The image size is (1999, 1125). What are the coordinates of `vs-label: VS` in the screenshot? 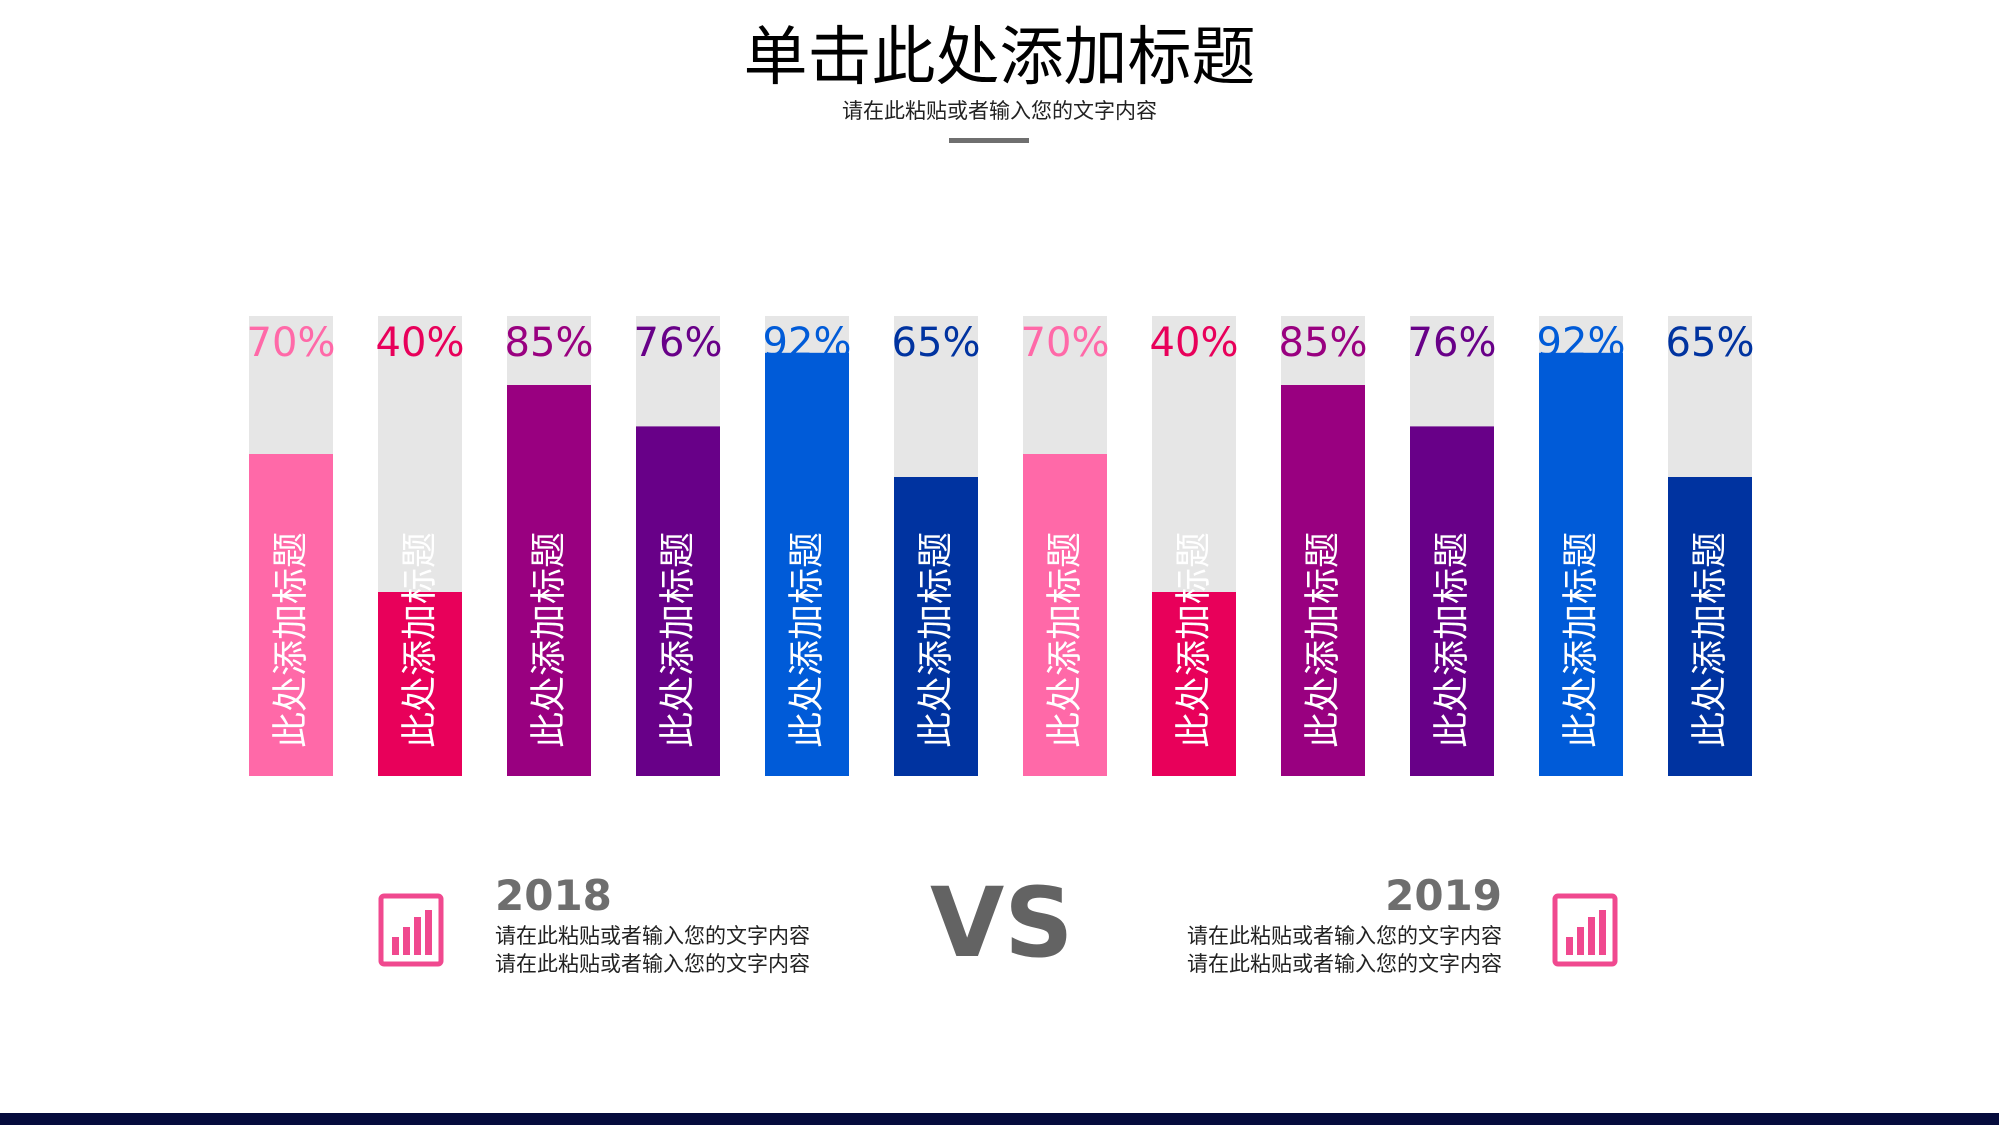 It's located at (1002, 923).